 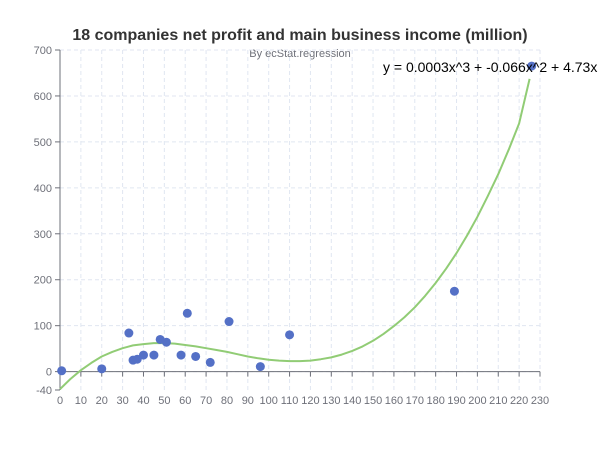 What do you see at coordinates (394, 401) in the screenshot?
I see `x-tick-label: 160` at bounding box center [394, 401].